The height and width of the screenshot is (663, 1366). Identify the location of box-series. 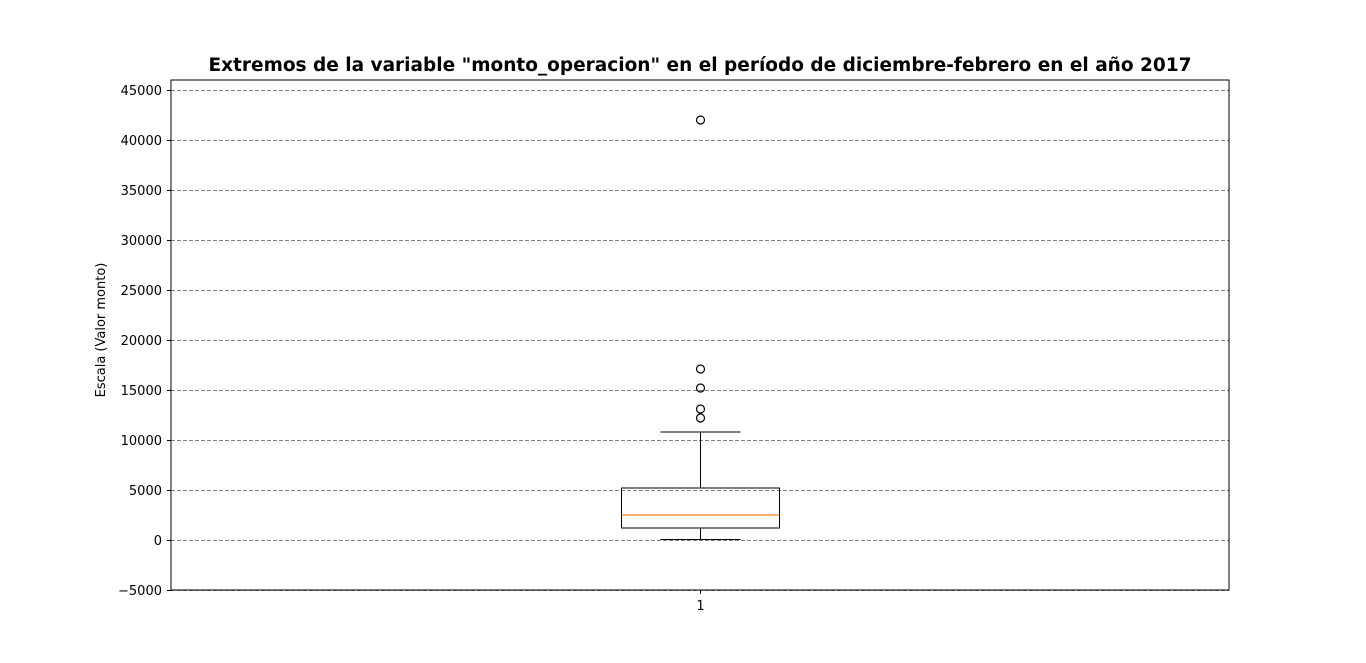
(700, 327).